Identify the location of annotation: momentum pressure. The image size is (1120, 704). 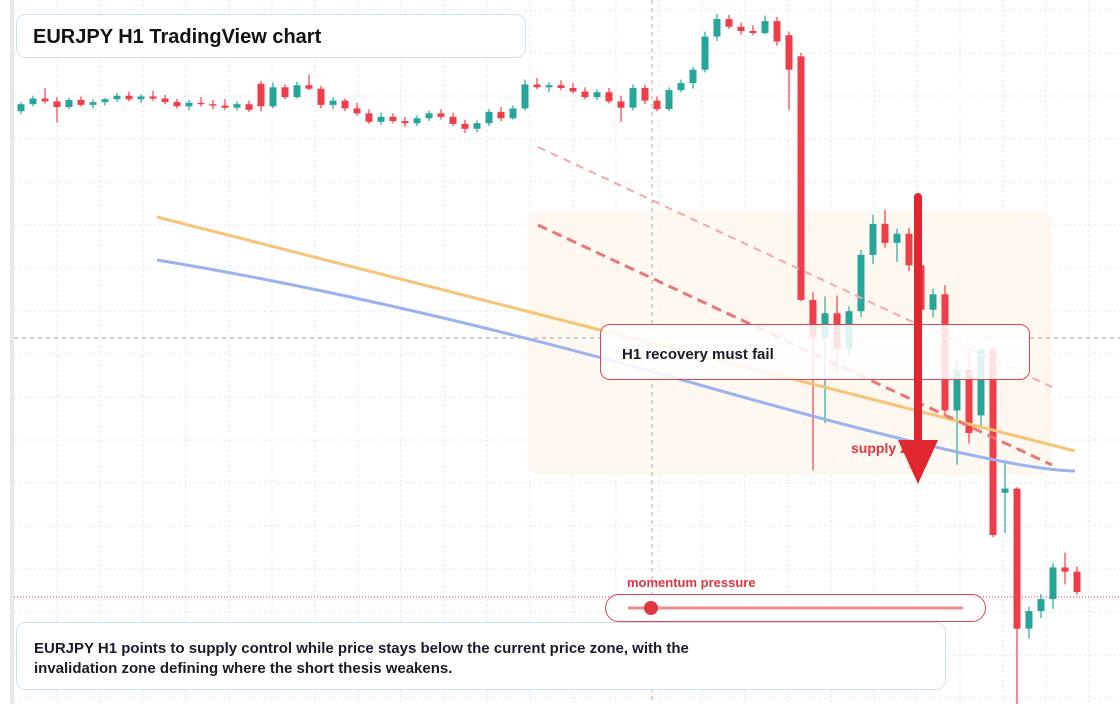
(691, 582).